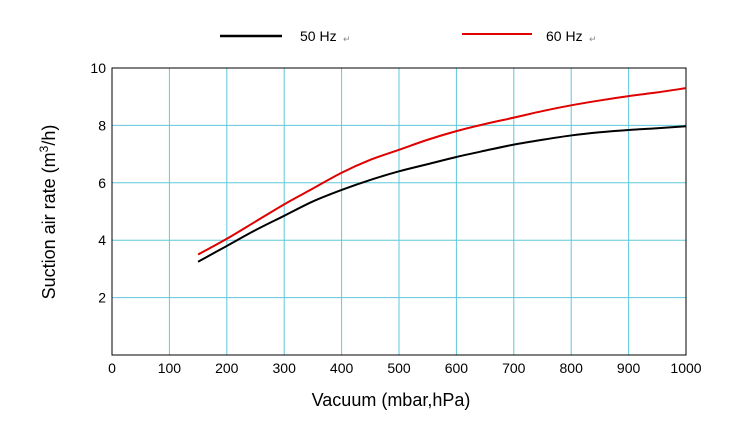 This screenshot has width=740, height=430. What do you see at coordinates (318, 36) in the screenshot?
I see `legend-label-50hz: 50 Hz` at bounding box center [318, 36].